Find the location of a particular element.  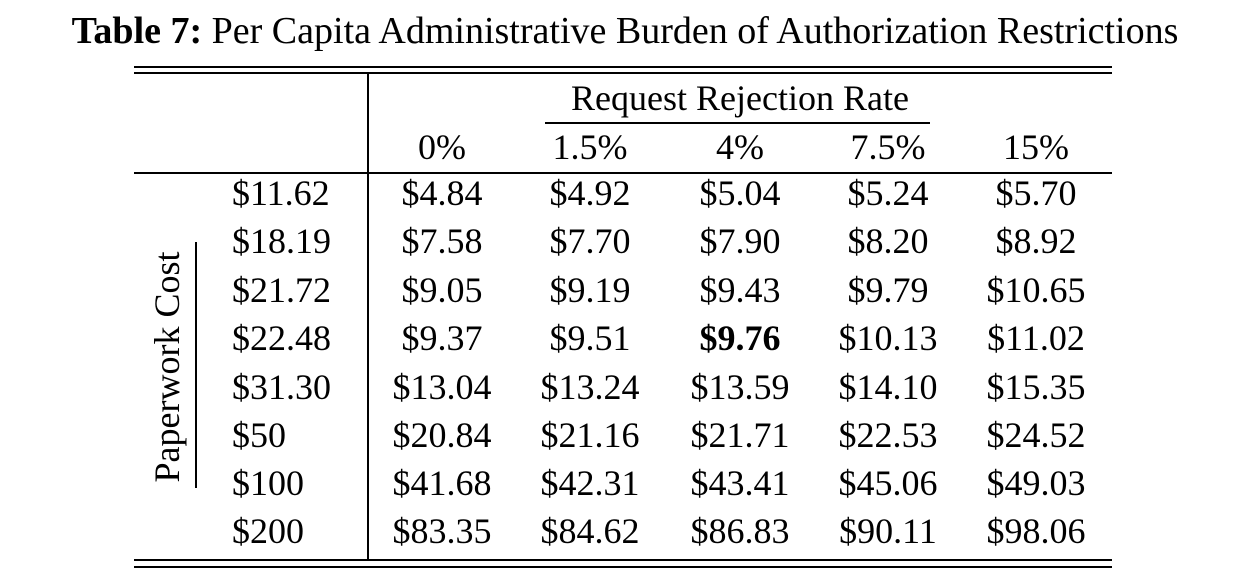

table-cell: $9.51 is located at coordinates (590, 338).